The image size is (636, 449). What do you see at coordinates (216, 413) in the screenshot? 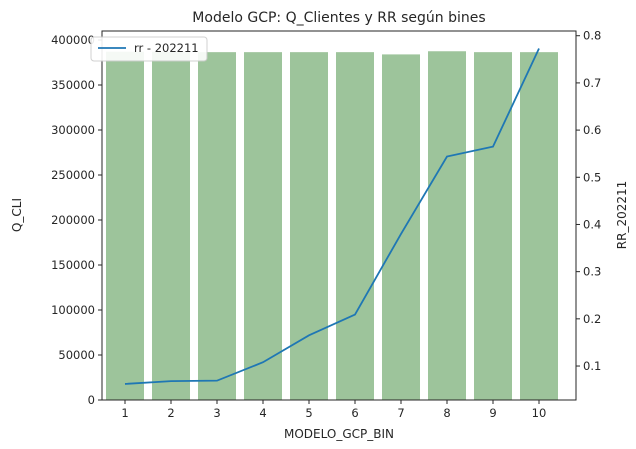
I see `x-tick-label: 3` at bounding box center [216, 413].